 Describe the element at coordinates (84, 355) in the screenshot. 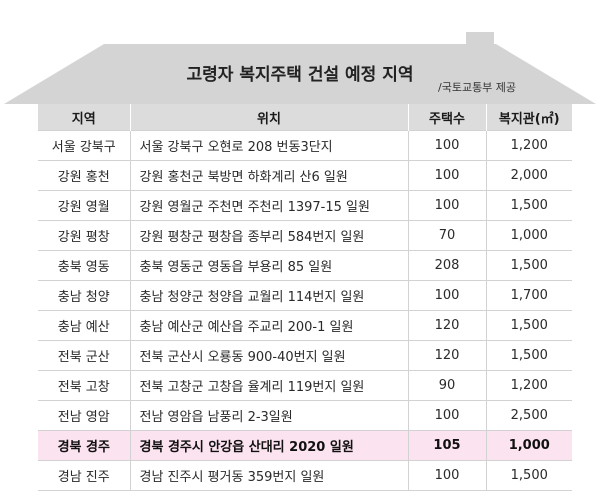

I see `cell-region: 전북 군산` at that location.